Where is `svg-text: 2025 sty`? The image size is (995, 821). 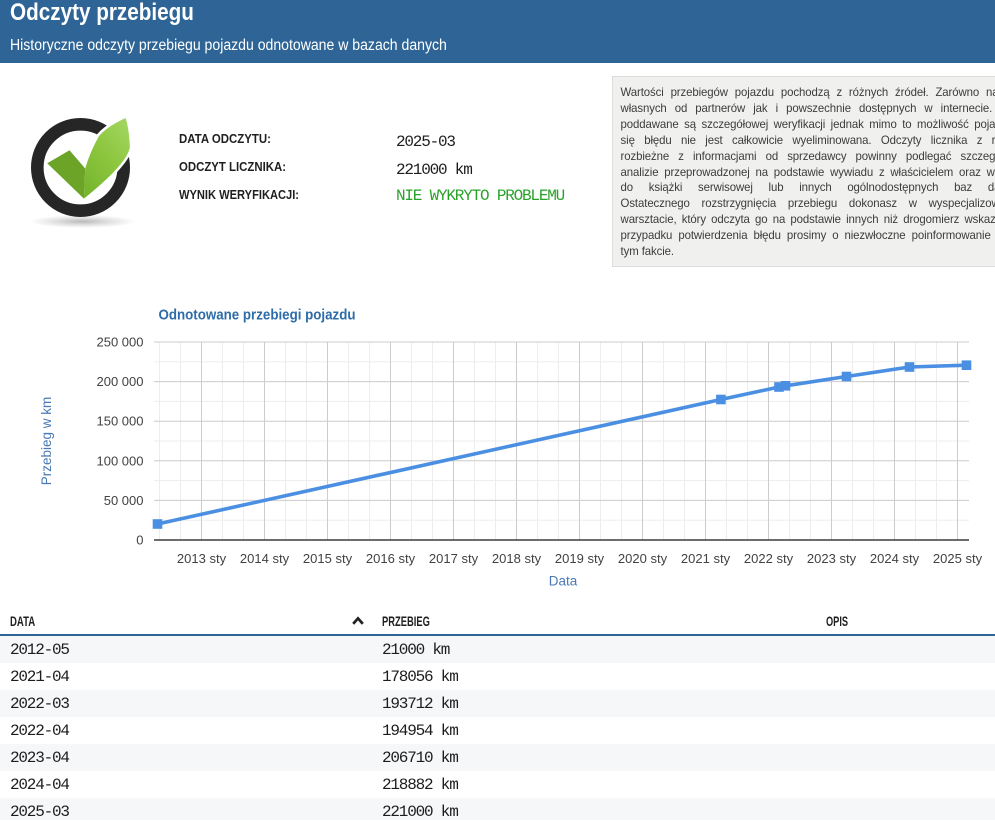
svg-text: 2025 sty is located at coordinates (958, 558).